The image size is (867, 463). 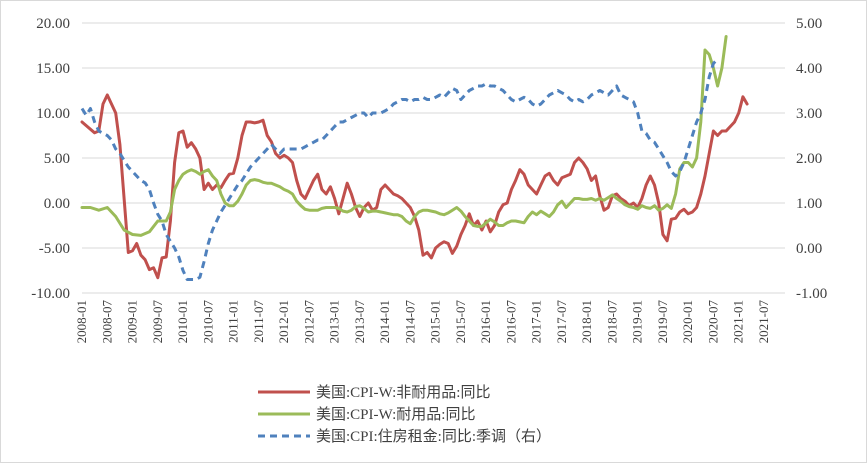 What do you see at coordinates (409, 322) in the screenshot?
I see `x-tick-label: 2014-07` at bounding box center [409, 322].